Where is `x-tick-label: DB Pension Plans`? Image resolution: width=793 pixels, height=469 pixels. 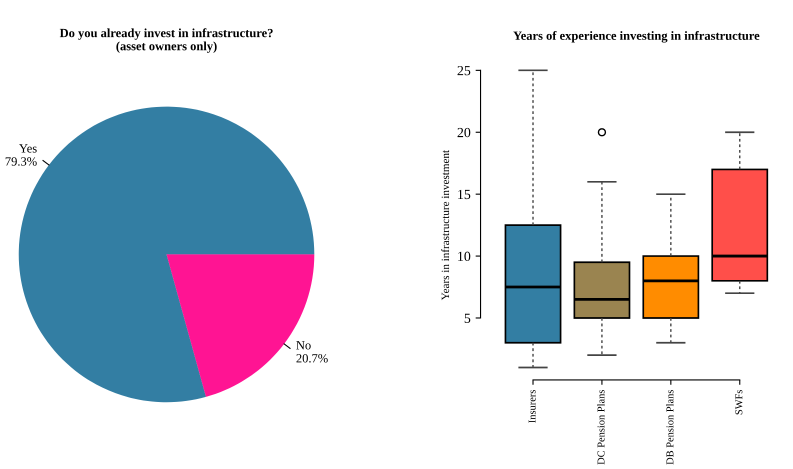
x-tick-label: DB Pension Plans is located at coordinates (670, 427).